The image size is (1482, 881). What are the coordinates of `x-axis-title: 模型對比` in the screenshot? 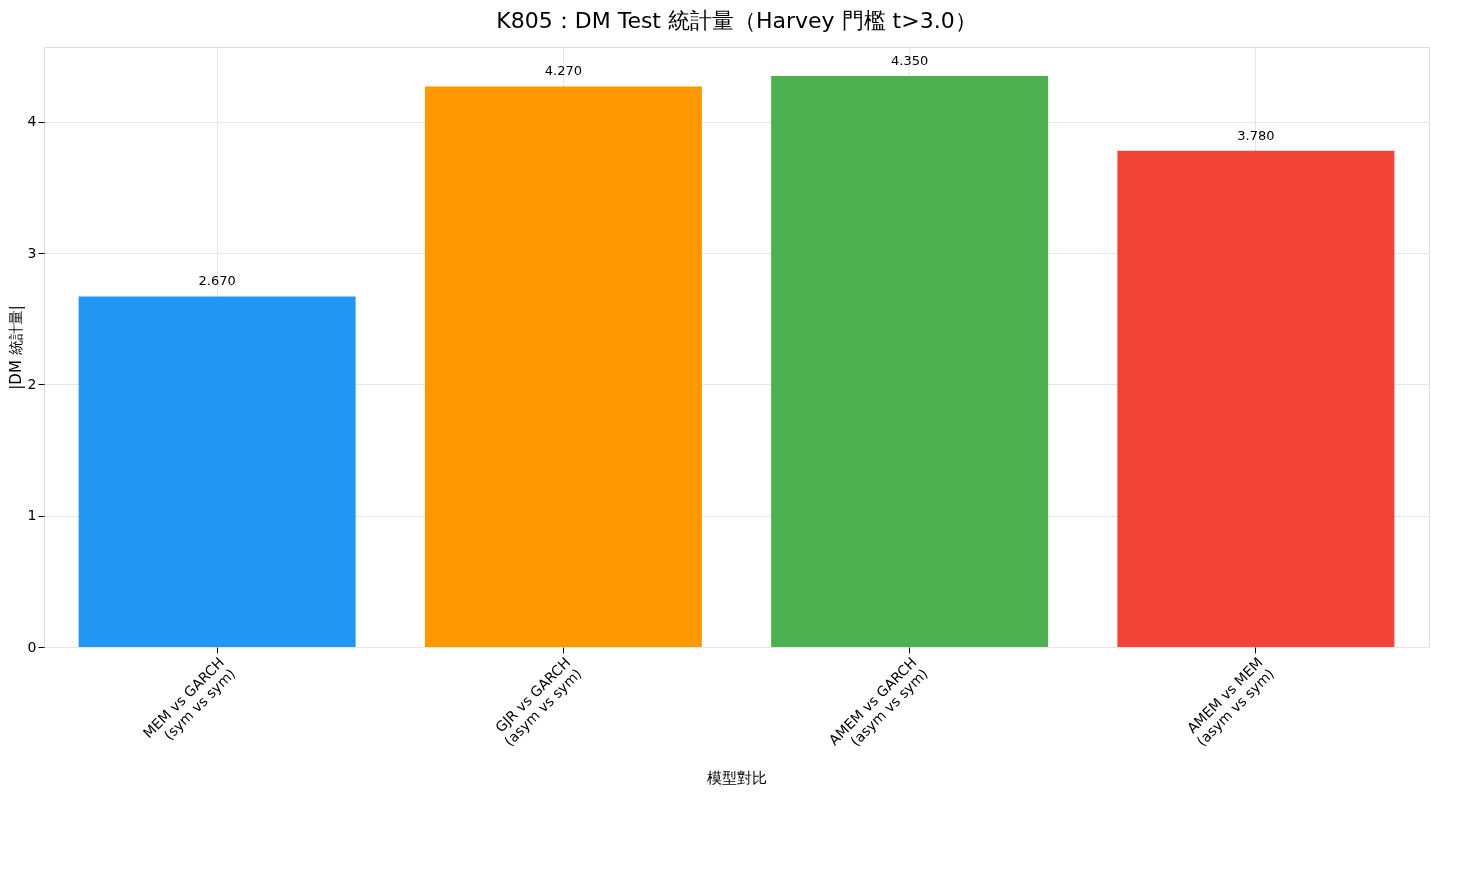 It's located at (737, 778).